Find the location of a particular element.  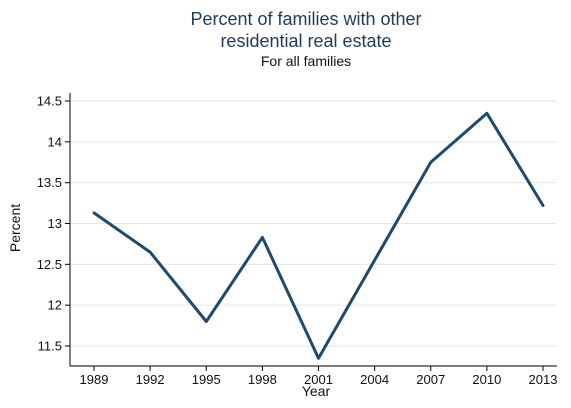

y-tick-label: 14 is located at coordinates (55, 141).